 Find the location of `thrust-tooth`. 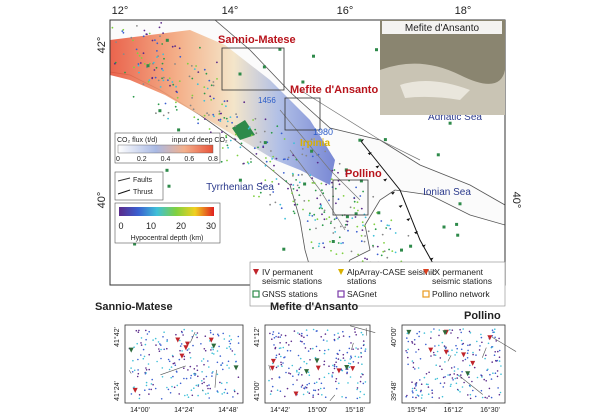

thrust-tooth is located at coordinates (416, 233).